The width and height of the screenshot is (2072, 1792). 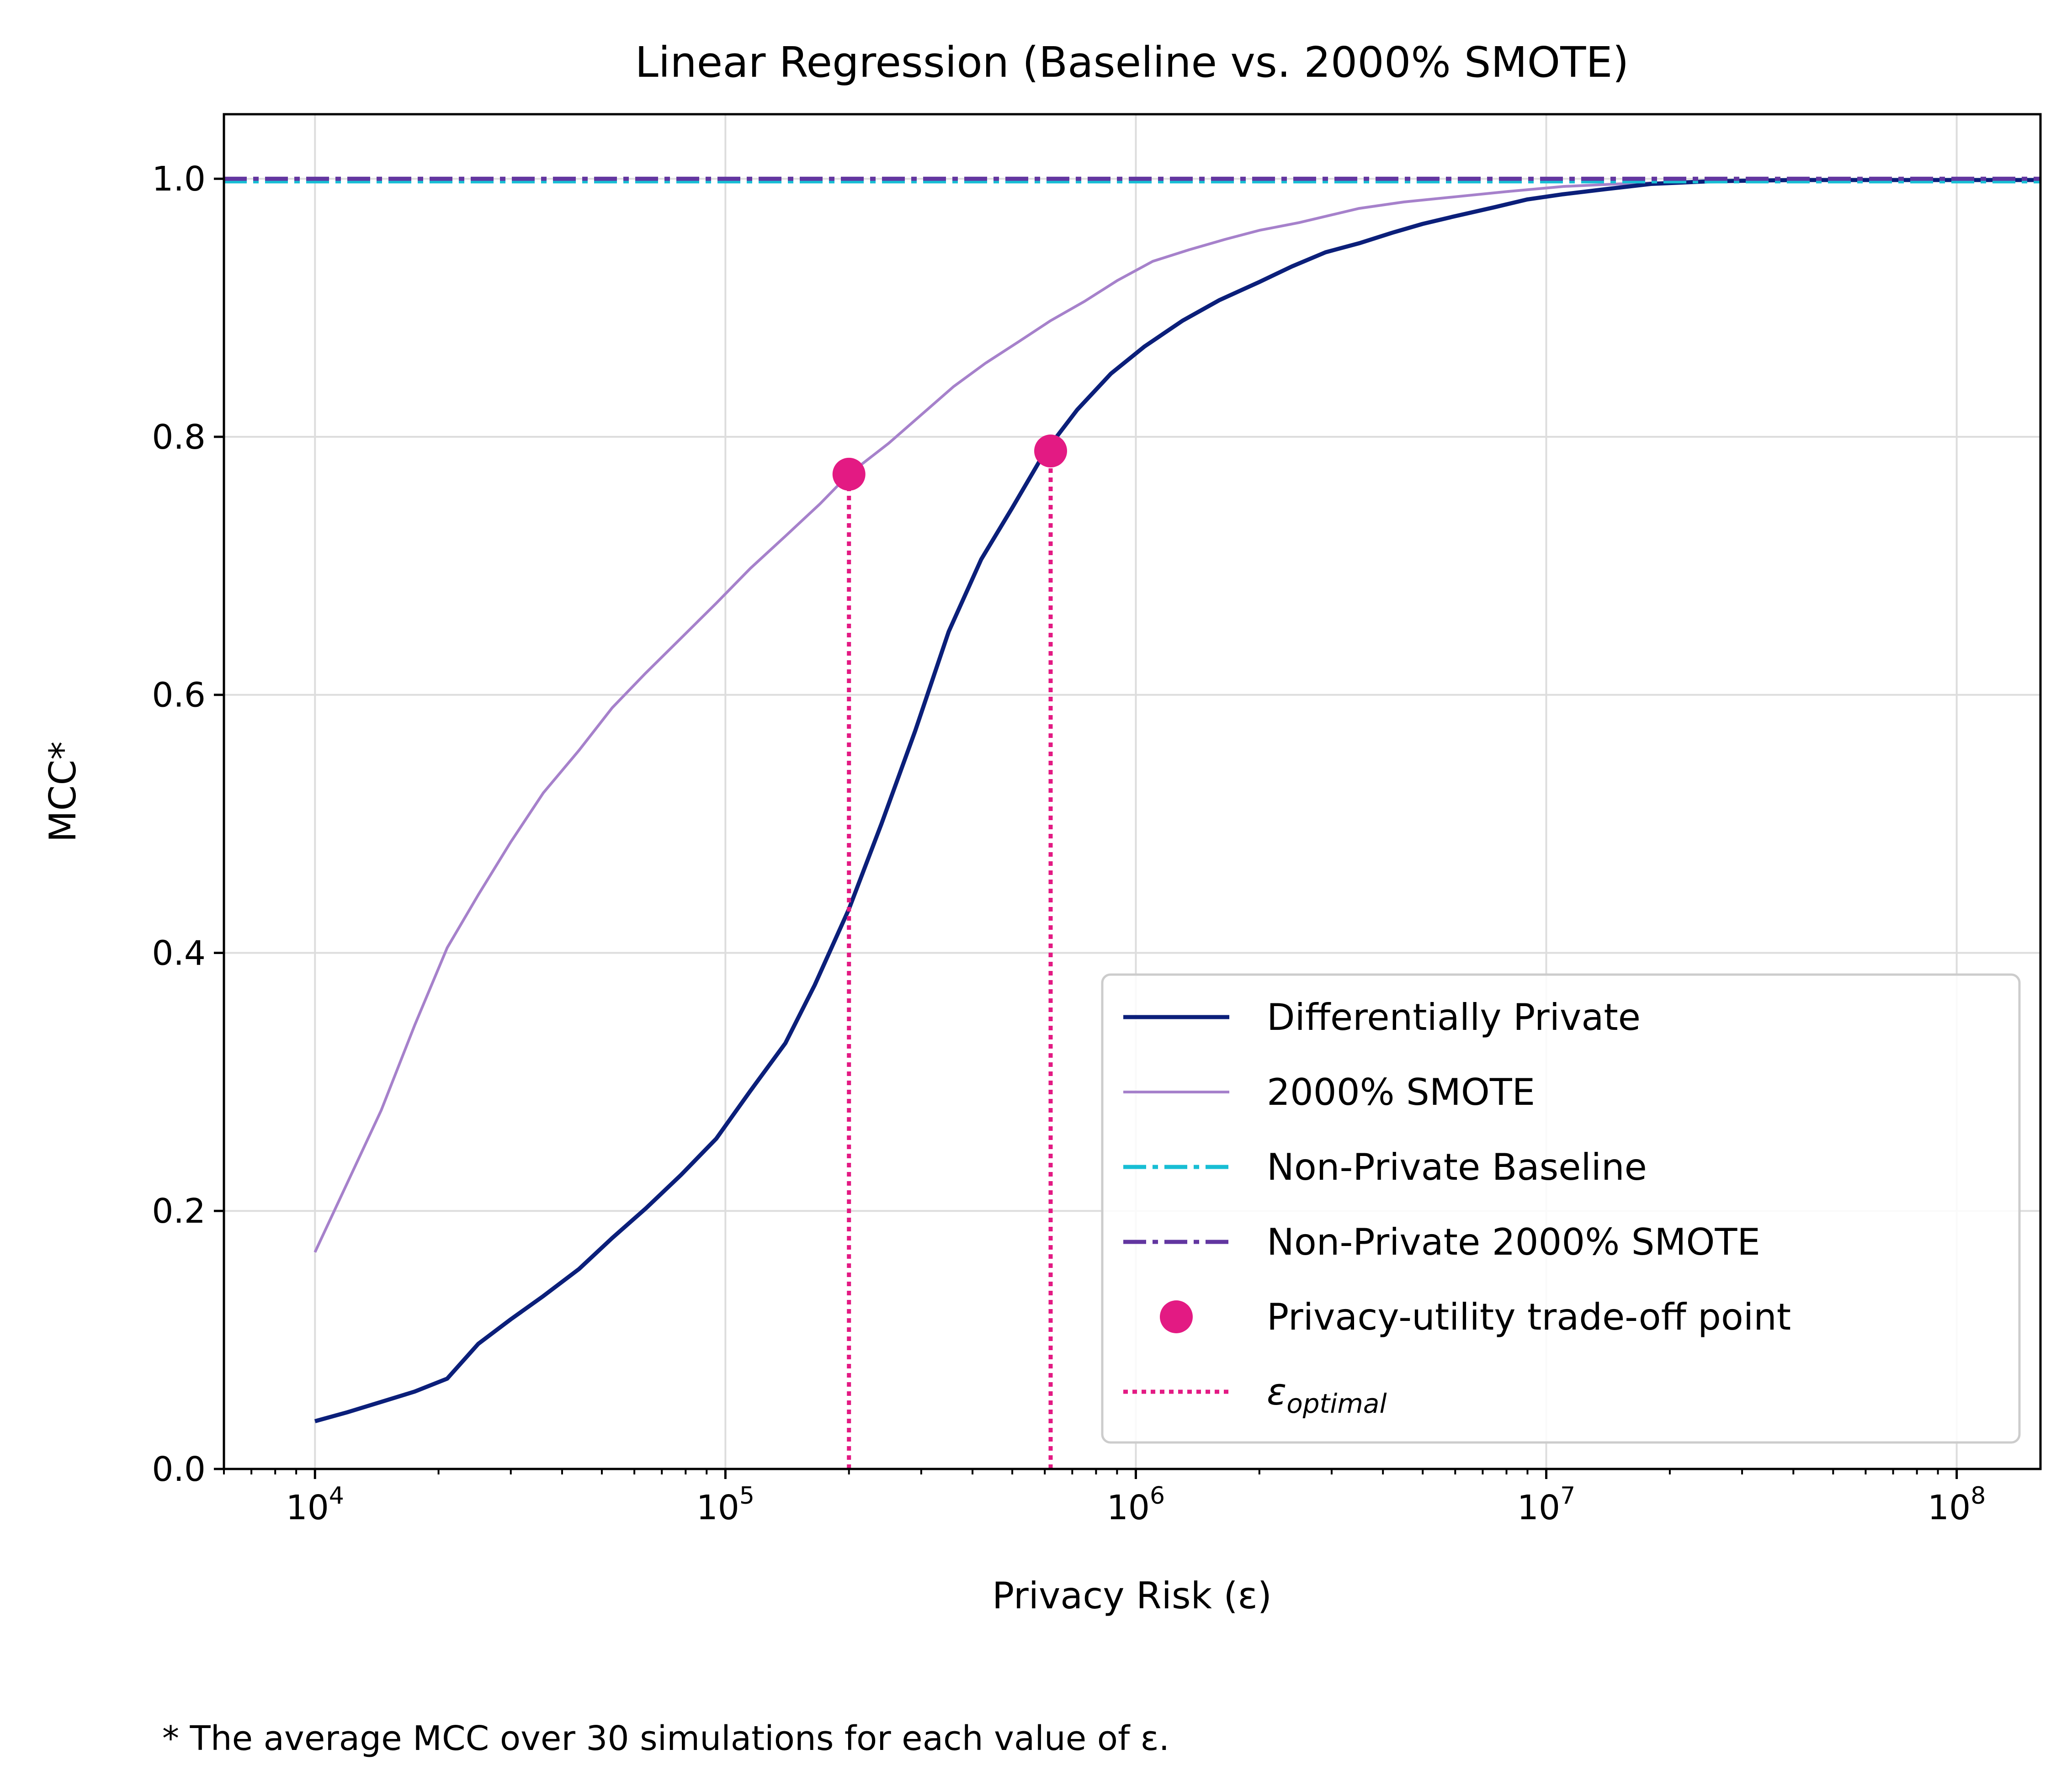 What do you see at coordinates (179, 695) in the screenshot?
I see `y-tick-label-3: 0.6` at bounding box center [179, 695].